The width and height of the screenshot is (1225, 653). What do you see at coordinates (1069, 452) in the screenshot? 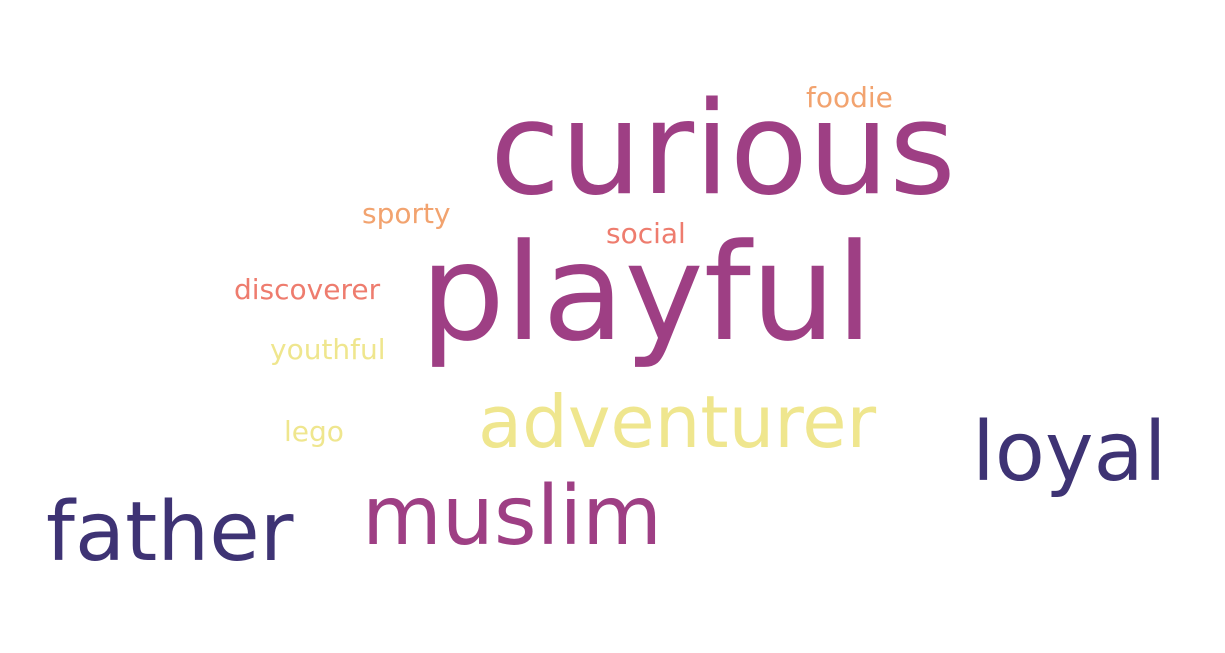
I see `word-loyal: loyal` at bounding box center [1069, 452].